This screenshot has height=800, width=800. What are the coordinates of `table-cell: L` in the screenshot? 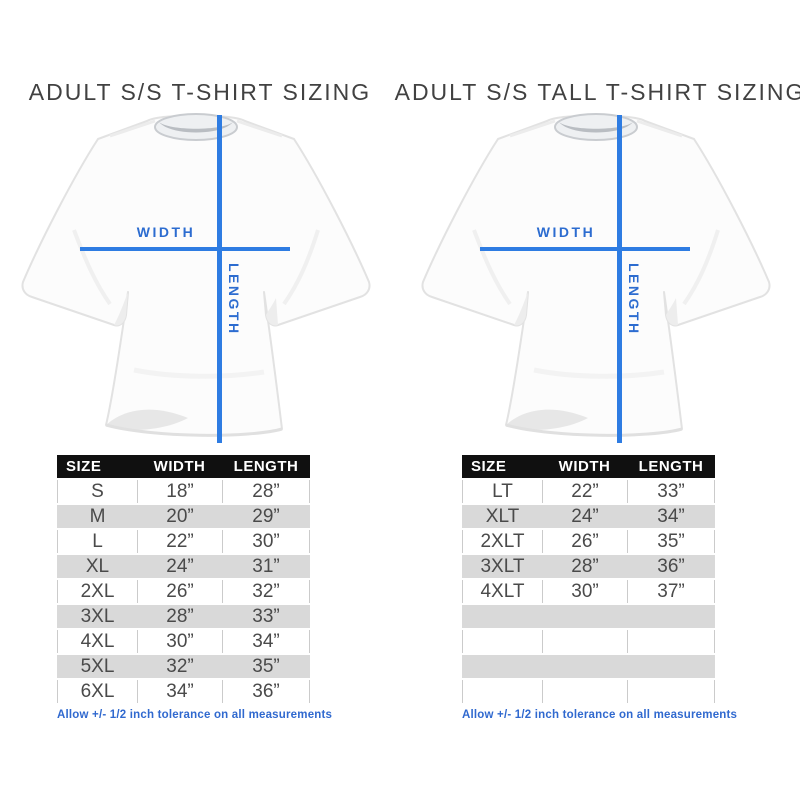 It's located at (97, 541).